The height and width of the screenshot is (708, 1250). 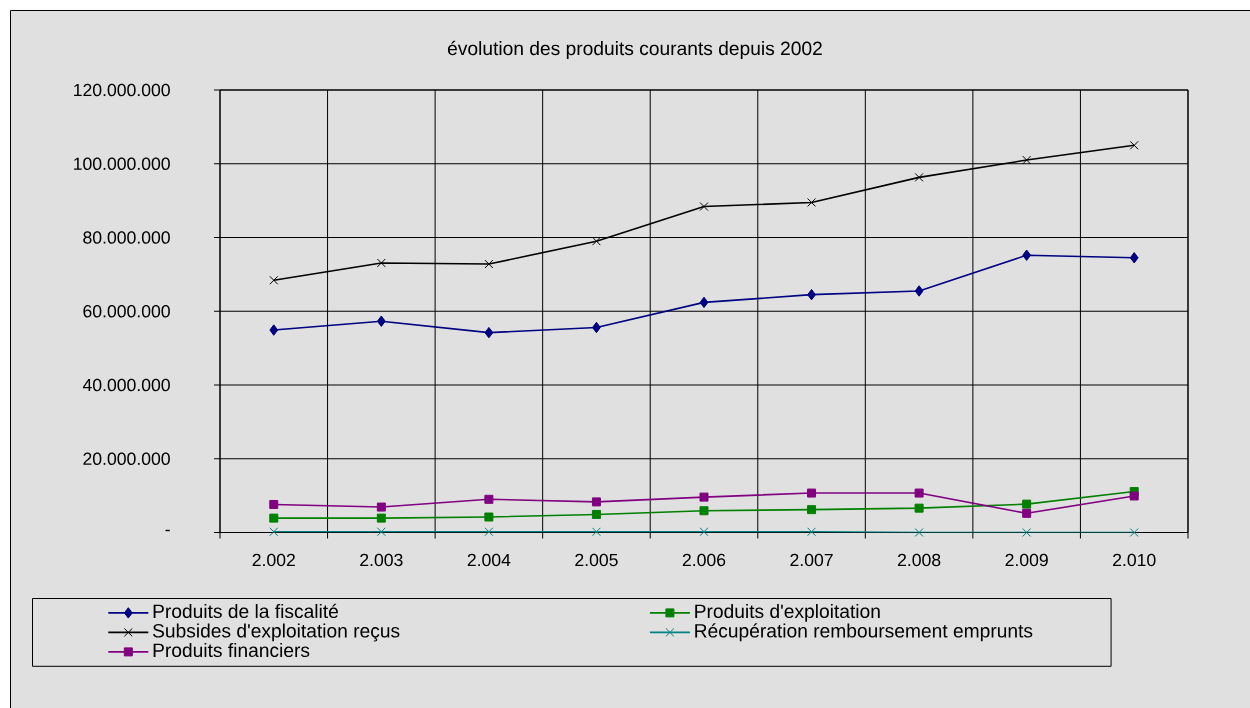 What do you see at coordinates (126, 458) in the screenshot?
I see `y-tick-label: 20.000.000` at bounding box center [126, 458].